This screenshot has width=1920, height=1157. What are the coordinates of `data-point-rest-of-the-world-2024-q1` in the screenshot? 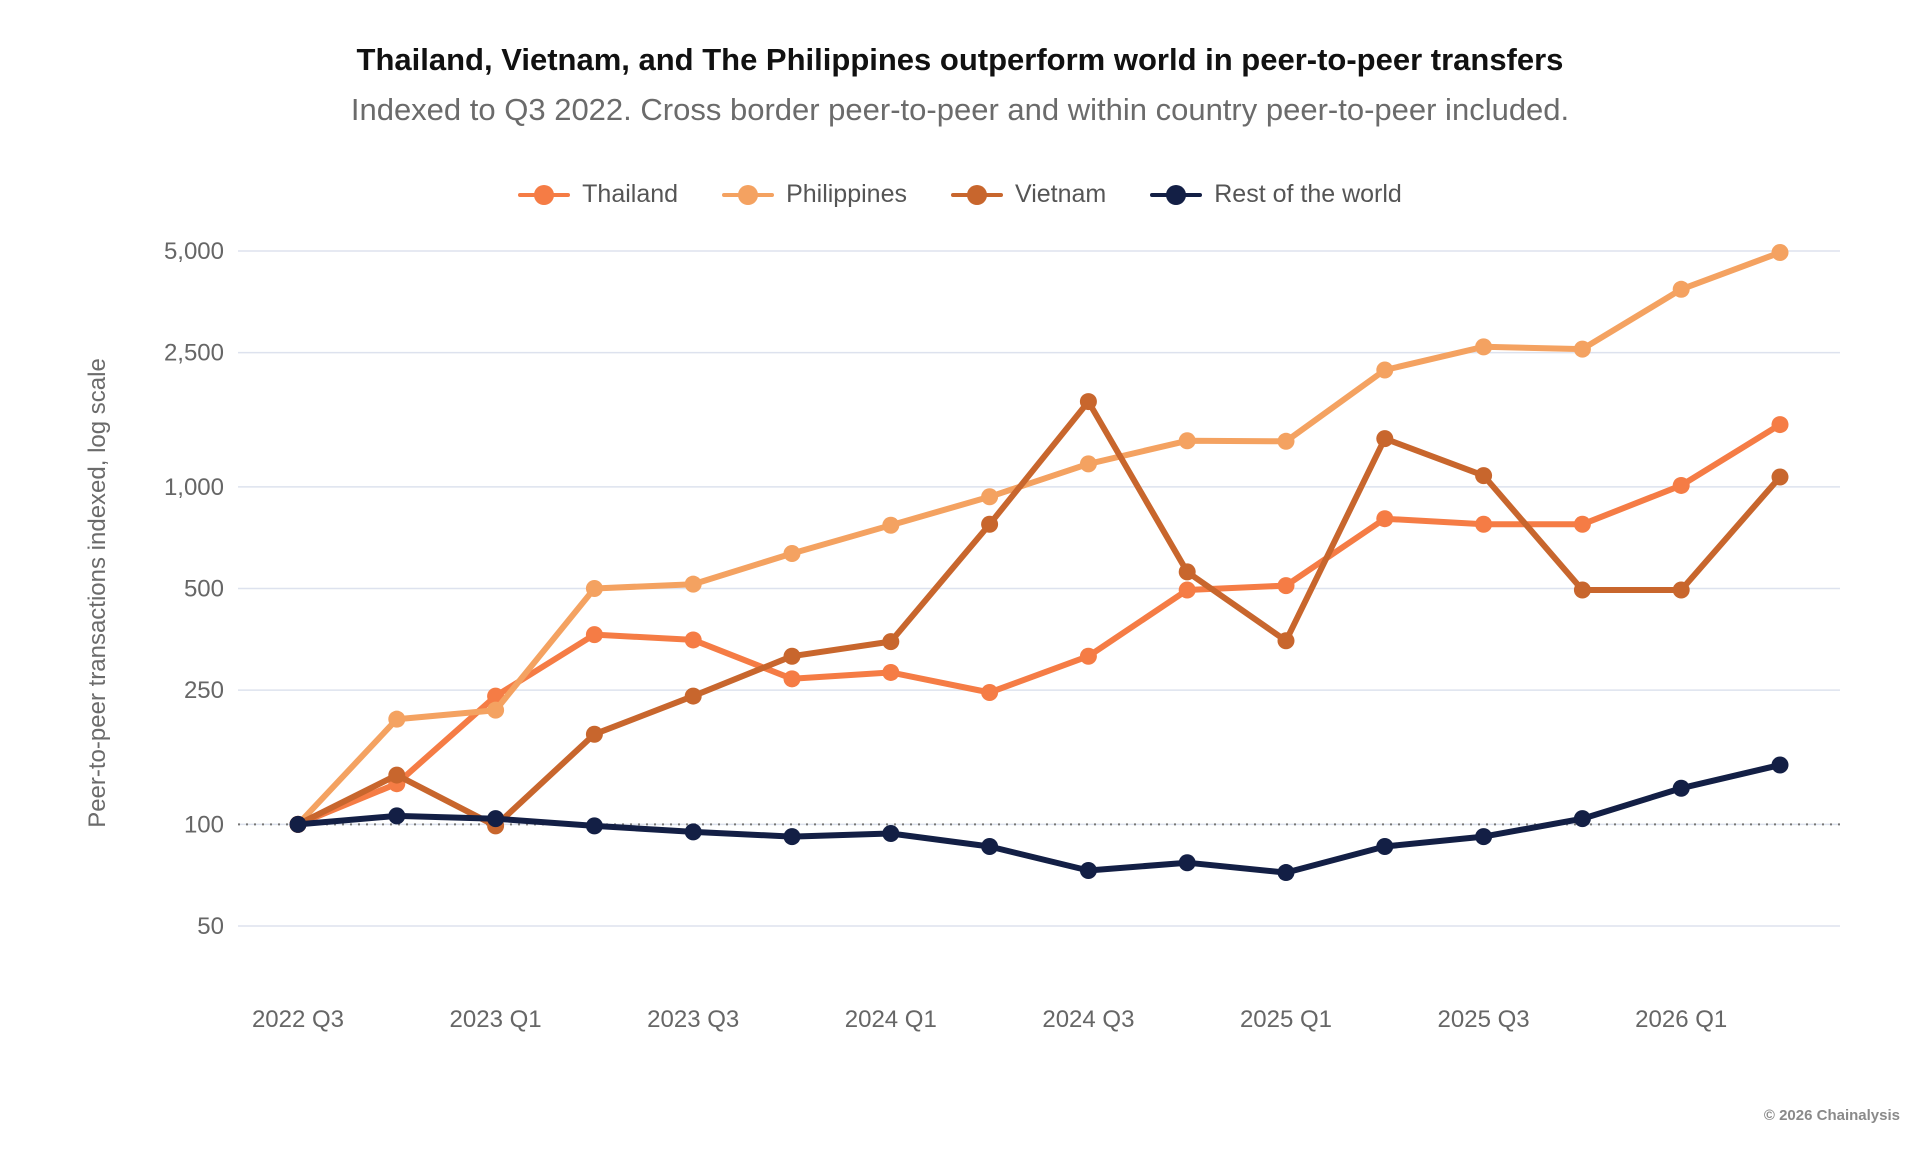 It's located at (891, 833).